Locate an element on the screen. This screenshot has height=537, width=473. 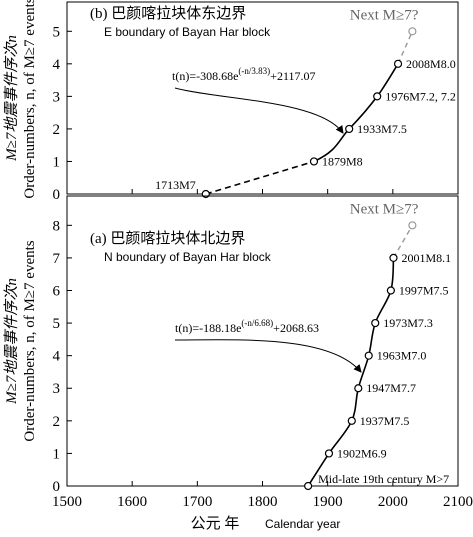
event-label: 1879M8 is located at coordinates (342, 161).